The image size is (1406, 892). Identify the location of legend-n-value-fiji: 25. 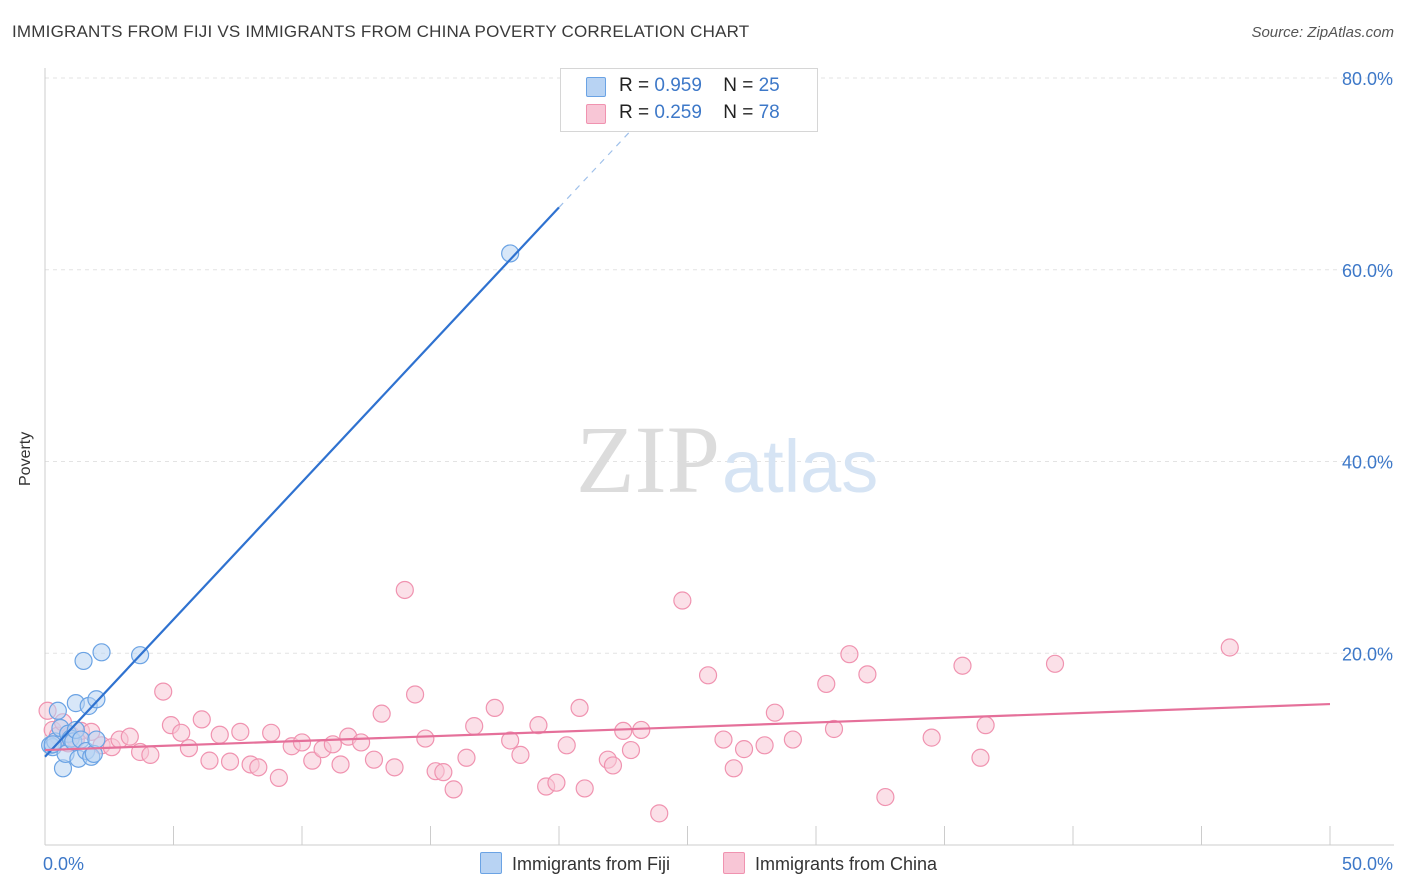
(769, 85).